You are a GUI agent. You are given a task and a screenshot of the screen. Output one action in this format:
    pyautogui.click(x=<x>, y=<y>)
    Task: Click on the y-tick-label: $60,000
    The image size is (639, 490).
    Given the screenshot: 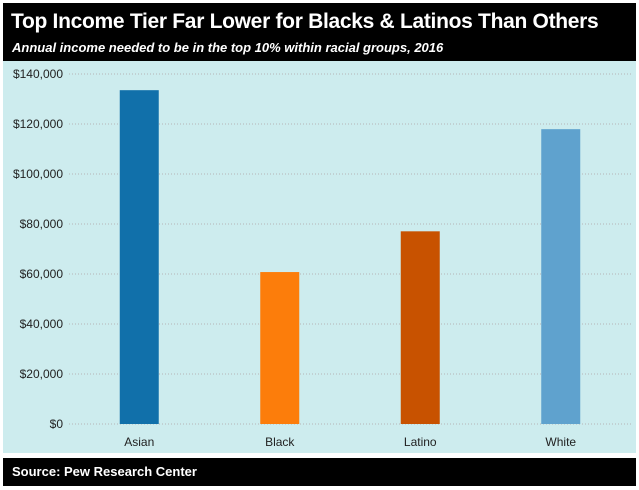 What is the action you would take?
    pyautogui.click(x=42, y=274)
    